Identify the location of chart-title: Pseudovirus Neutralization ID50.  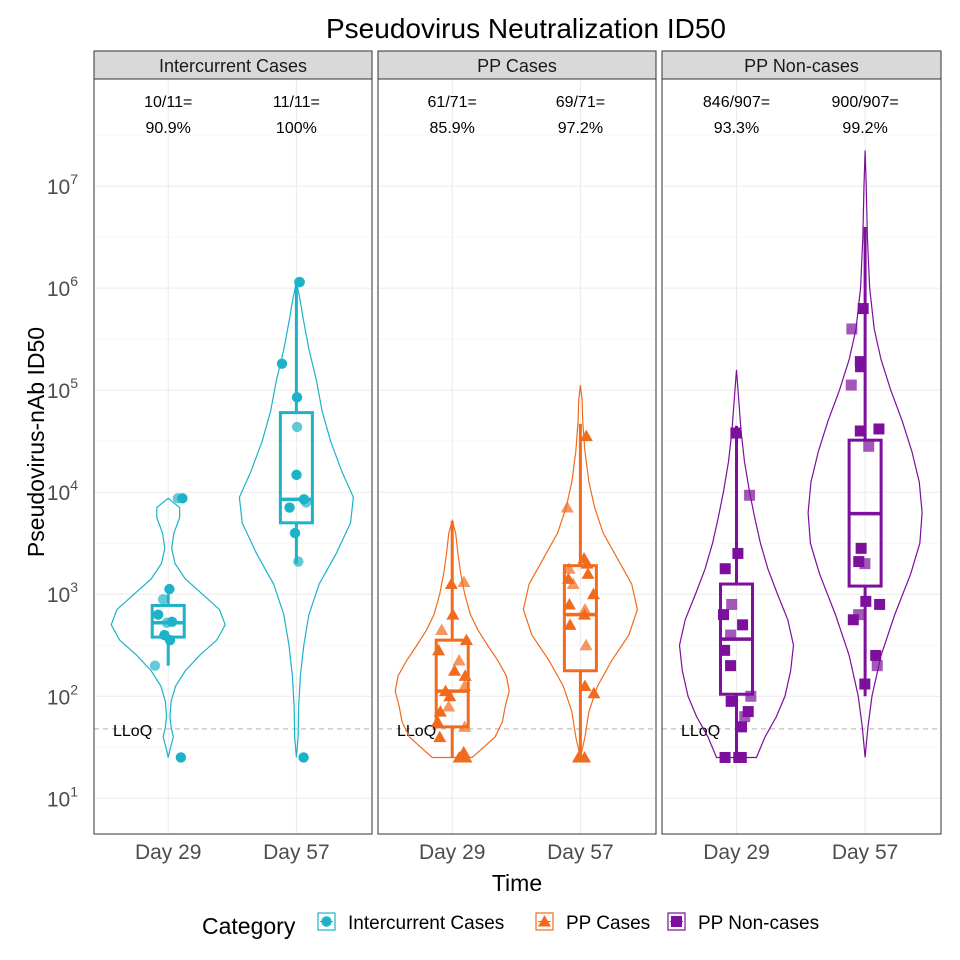
(526, 28).